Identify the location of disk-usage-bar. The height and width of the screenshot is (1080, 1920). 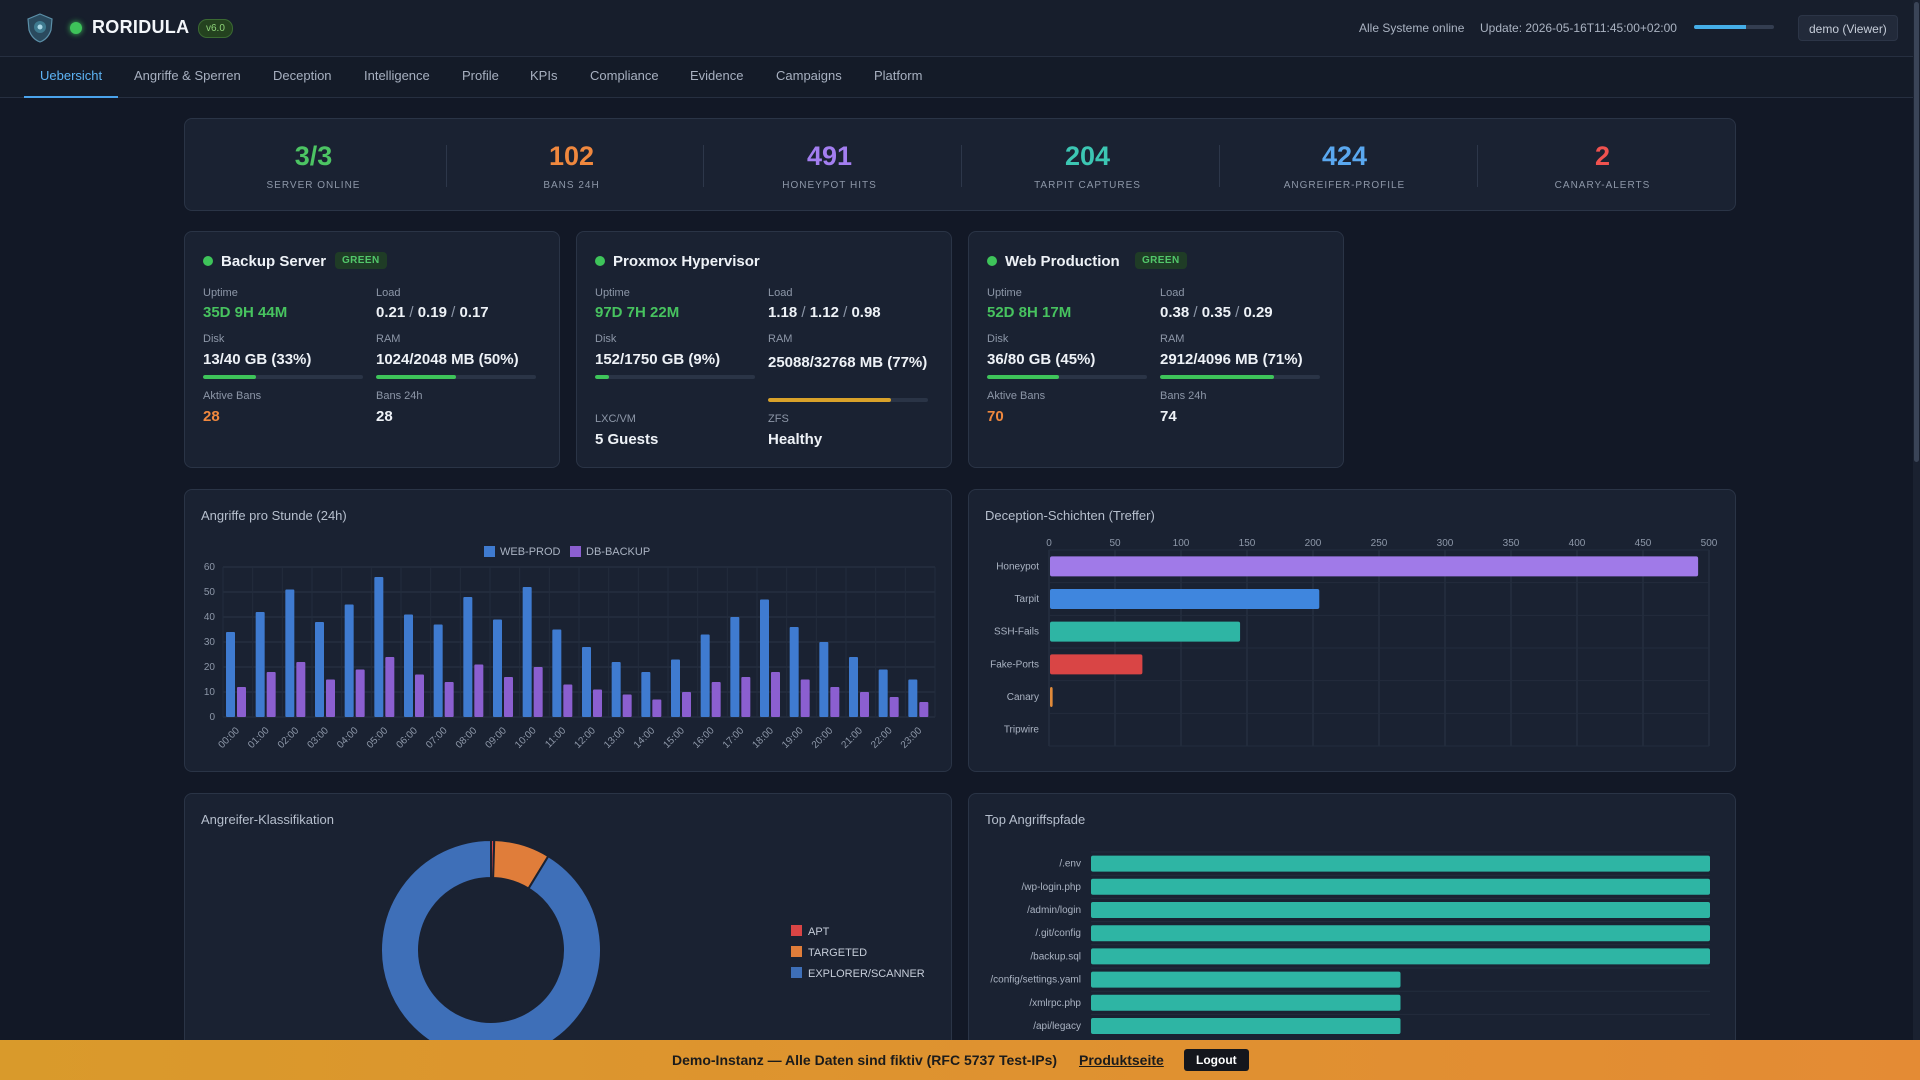
(675, 377).